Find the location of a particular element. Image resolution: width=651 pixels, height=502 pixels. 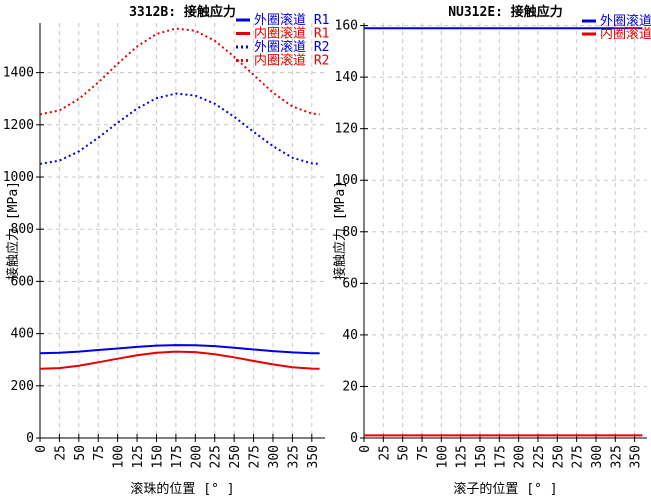

legend-item-0: 外圈滚道 R1 is located at coordinates (282, 20).